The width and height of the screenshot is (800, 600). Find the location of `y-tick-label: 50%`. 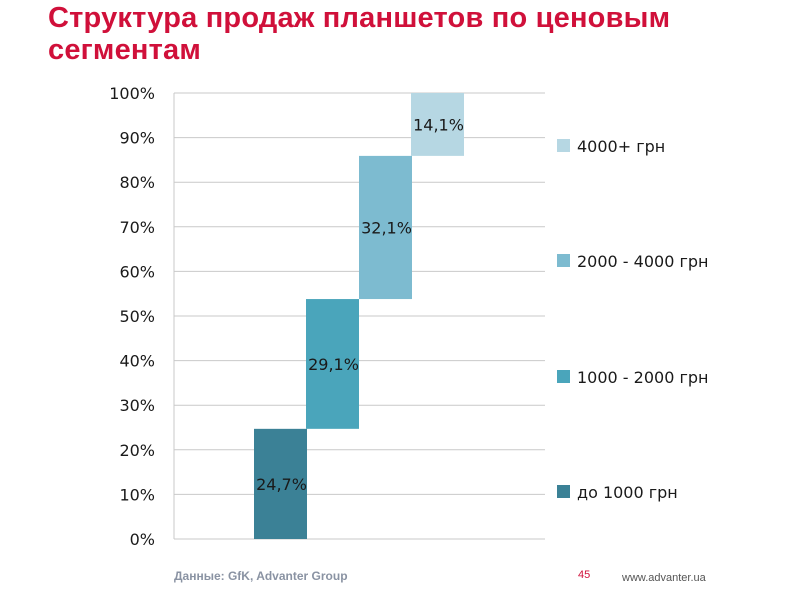

y-tick-label: 50% is located at coordinates (137, 316).